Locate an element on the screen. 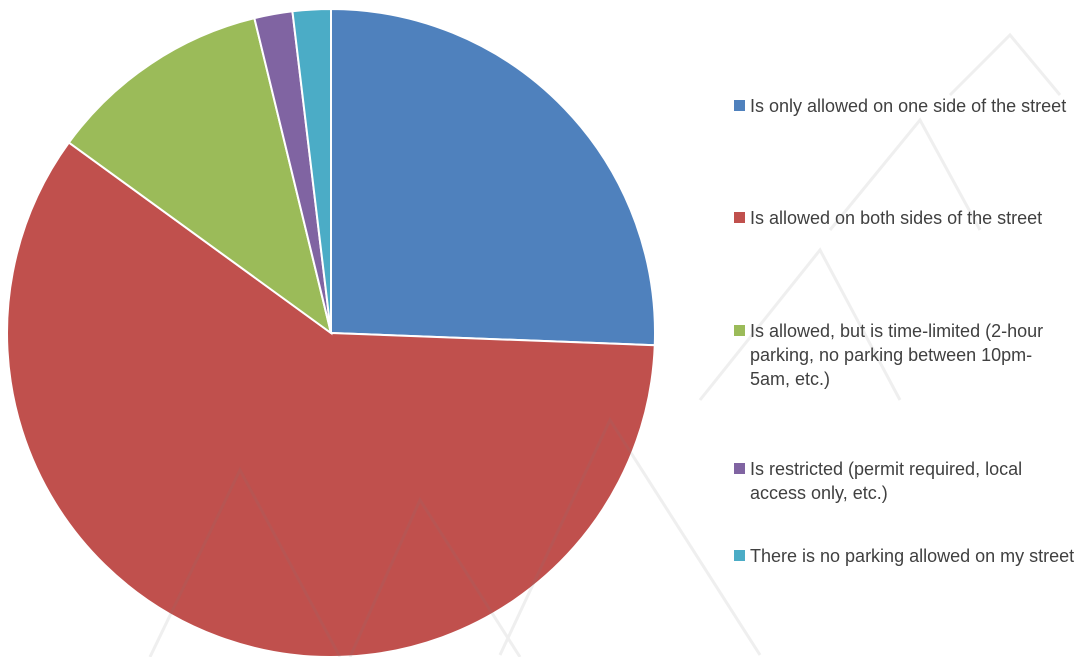 The height and width of the screenshot is (662, 1091). legend-label: There is no parking allowed on my street is located at coordinates (912, 556).